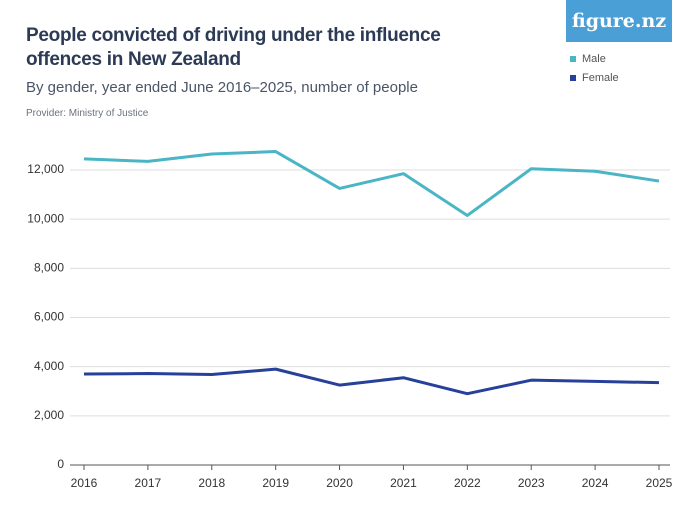 The height and width of the screenshot is (525, 700). I want to click on x-tick-label: 2018, so click(211, 483).